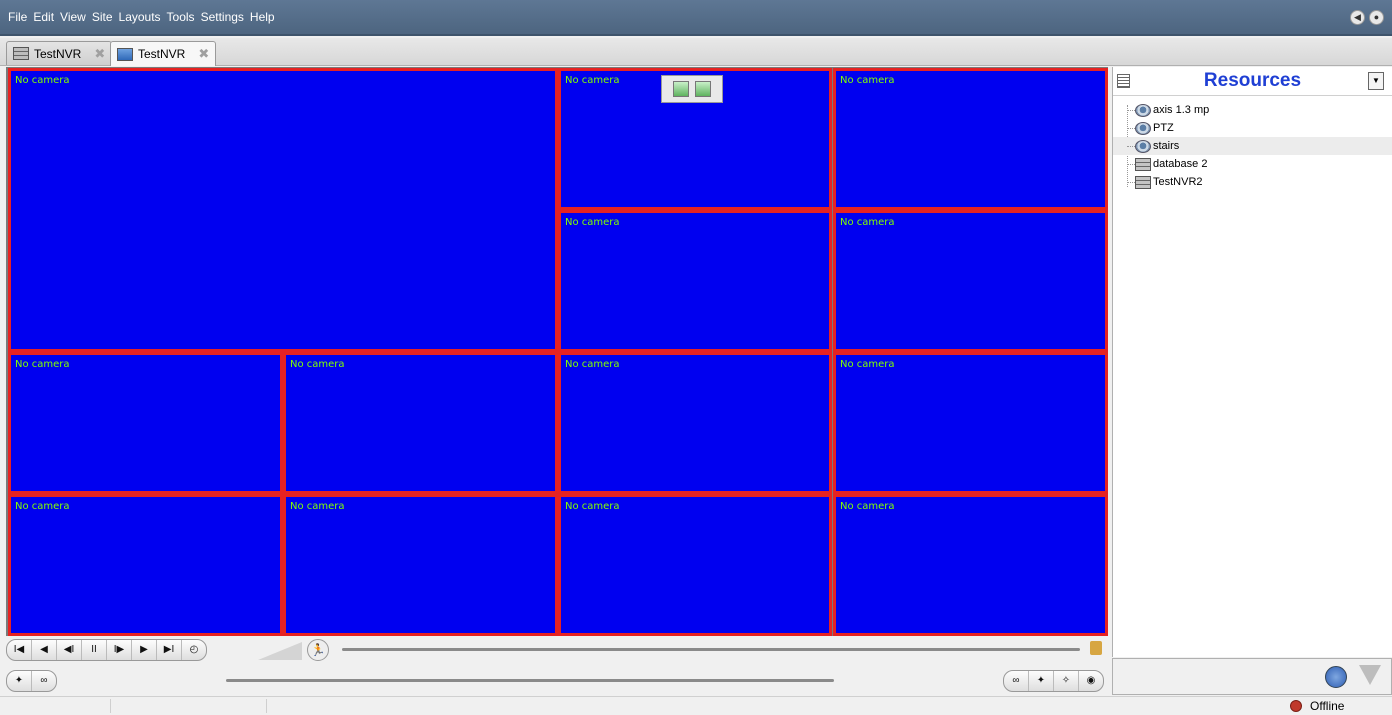 The image size is (1392, 715). What do you see at coordinates (1163, 128) in the screenshot?
I see `tree-item-label: PTZ` at bounding box center [1163, 128].